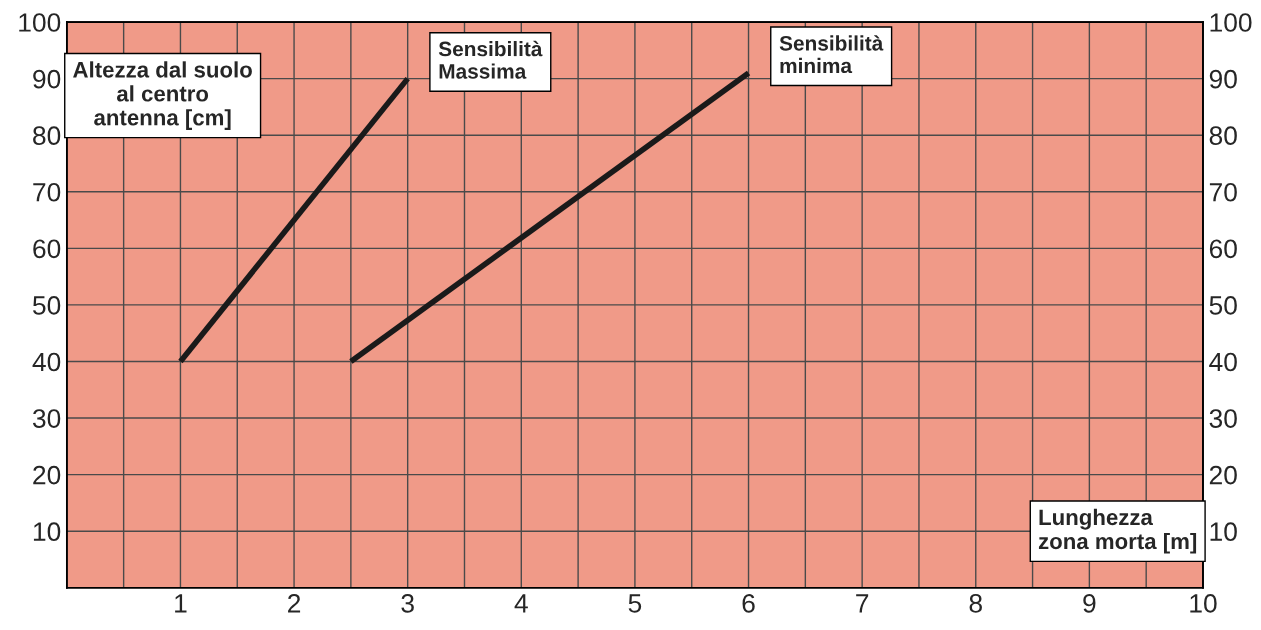  What do you see at coordinates (635, 603) in the screenshot?
I see `x-tick-label: 5` at bounding box center [635, 603].